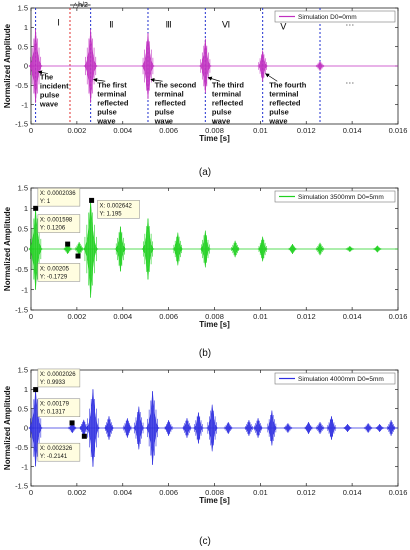  I want to click on datatip: X: 0.001598 Y: 0.1206, so click(59, 230).